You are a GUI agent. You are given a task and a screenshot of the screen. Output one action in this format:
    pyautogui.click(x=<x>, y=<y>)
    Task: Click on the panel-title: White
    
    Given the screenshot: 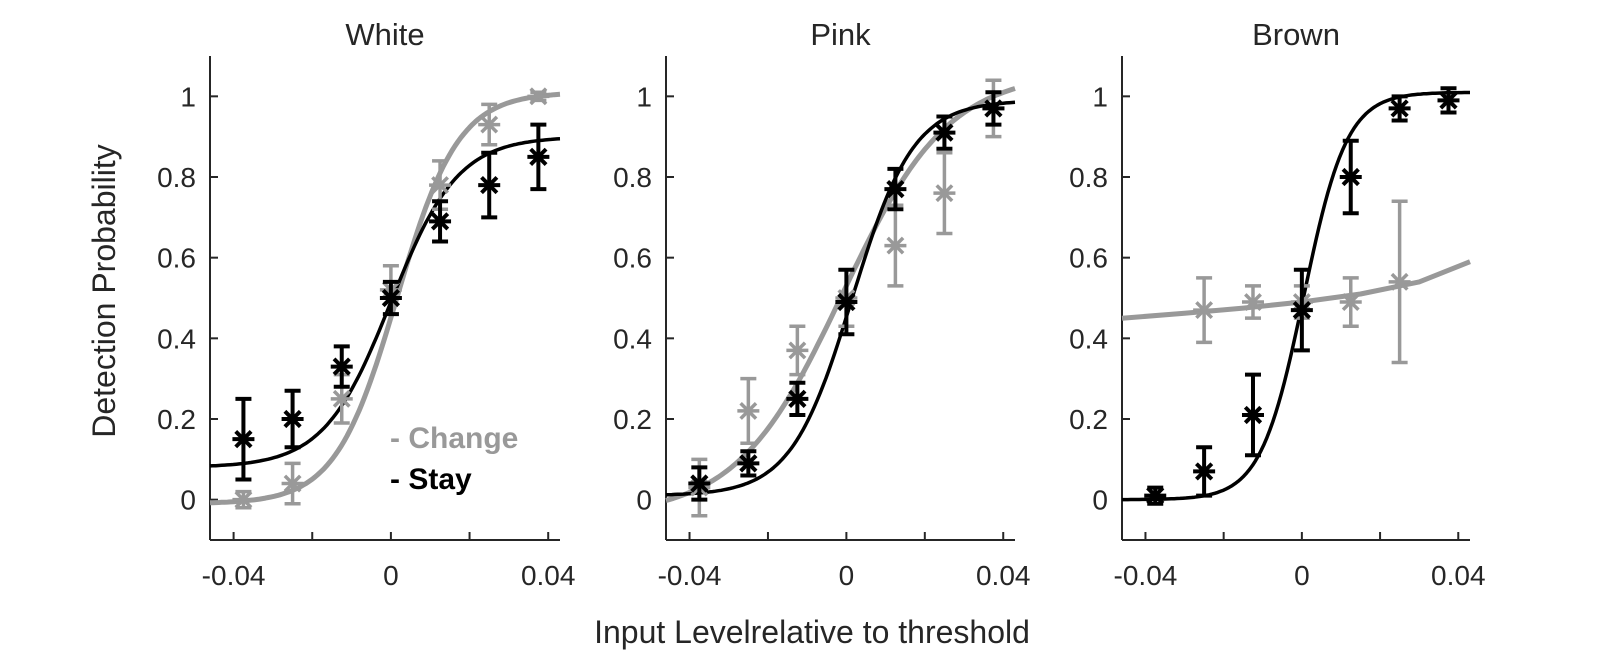 What is the action you would take?
    pyautogui.click(x=384, y=34)
    